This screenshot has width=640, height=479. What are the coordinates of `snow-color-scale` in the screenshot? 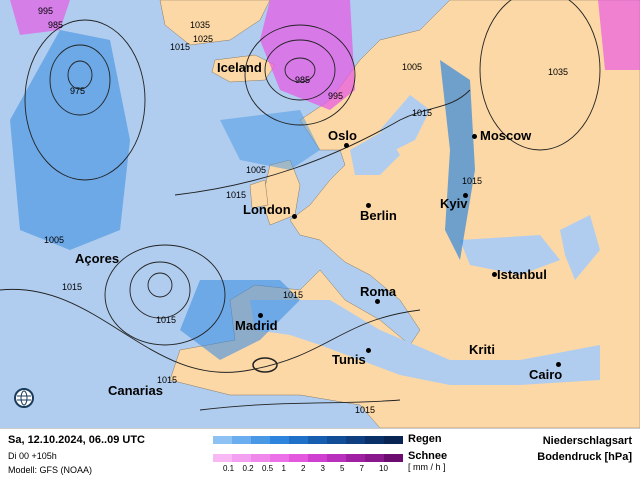 It's located at (308, 458).